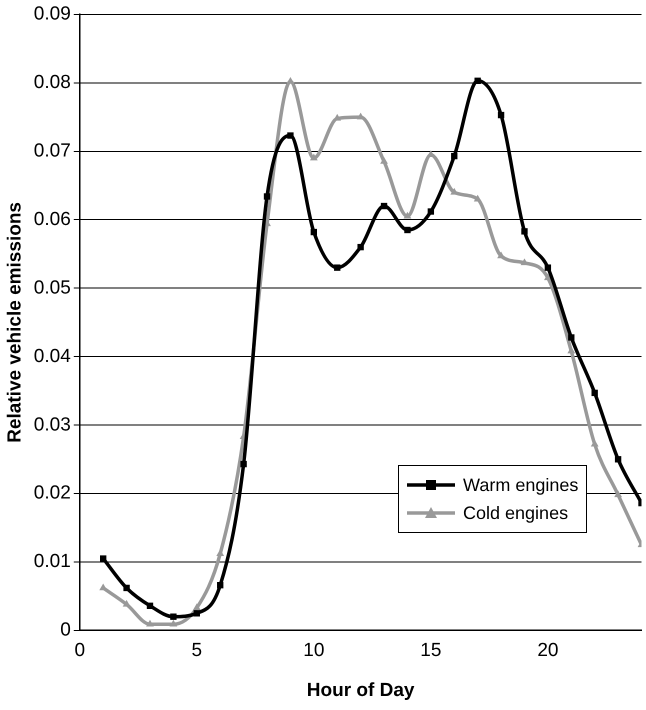  Describe the element at coordinates (515, 513) in the screenshot. I see `legend-label: Cold engines` at that location.